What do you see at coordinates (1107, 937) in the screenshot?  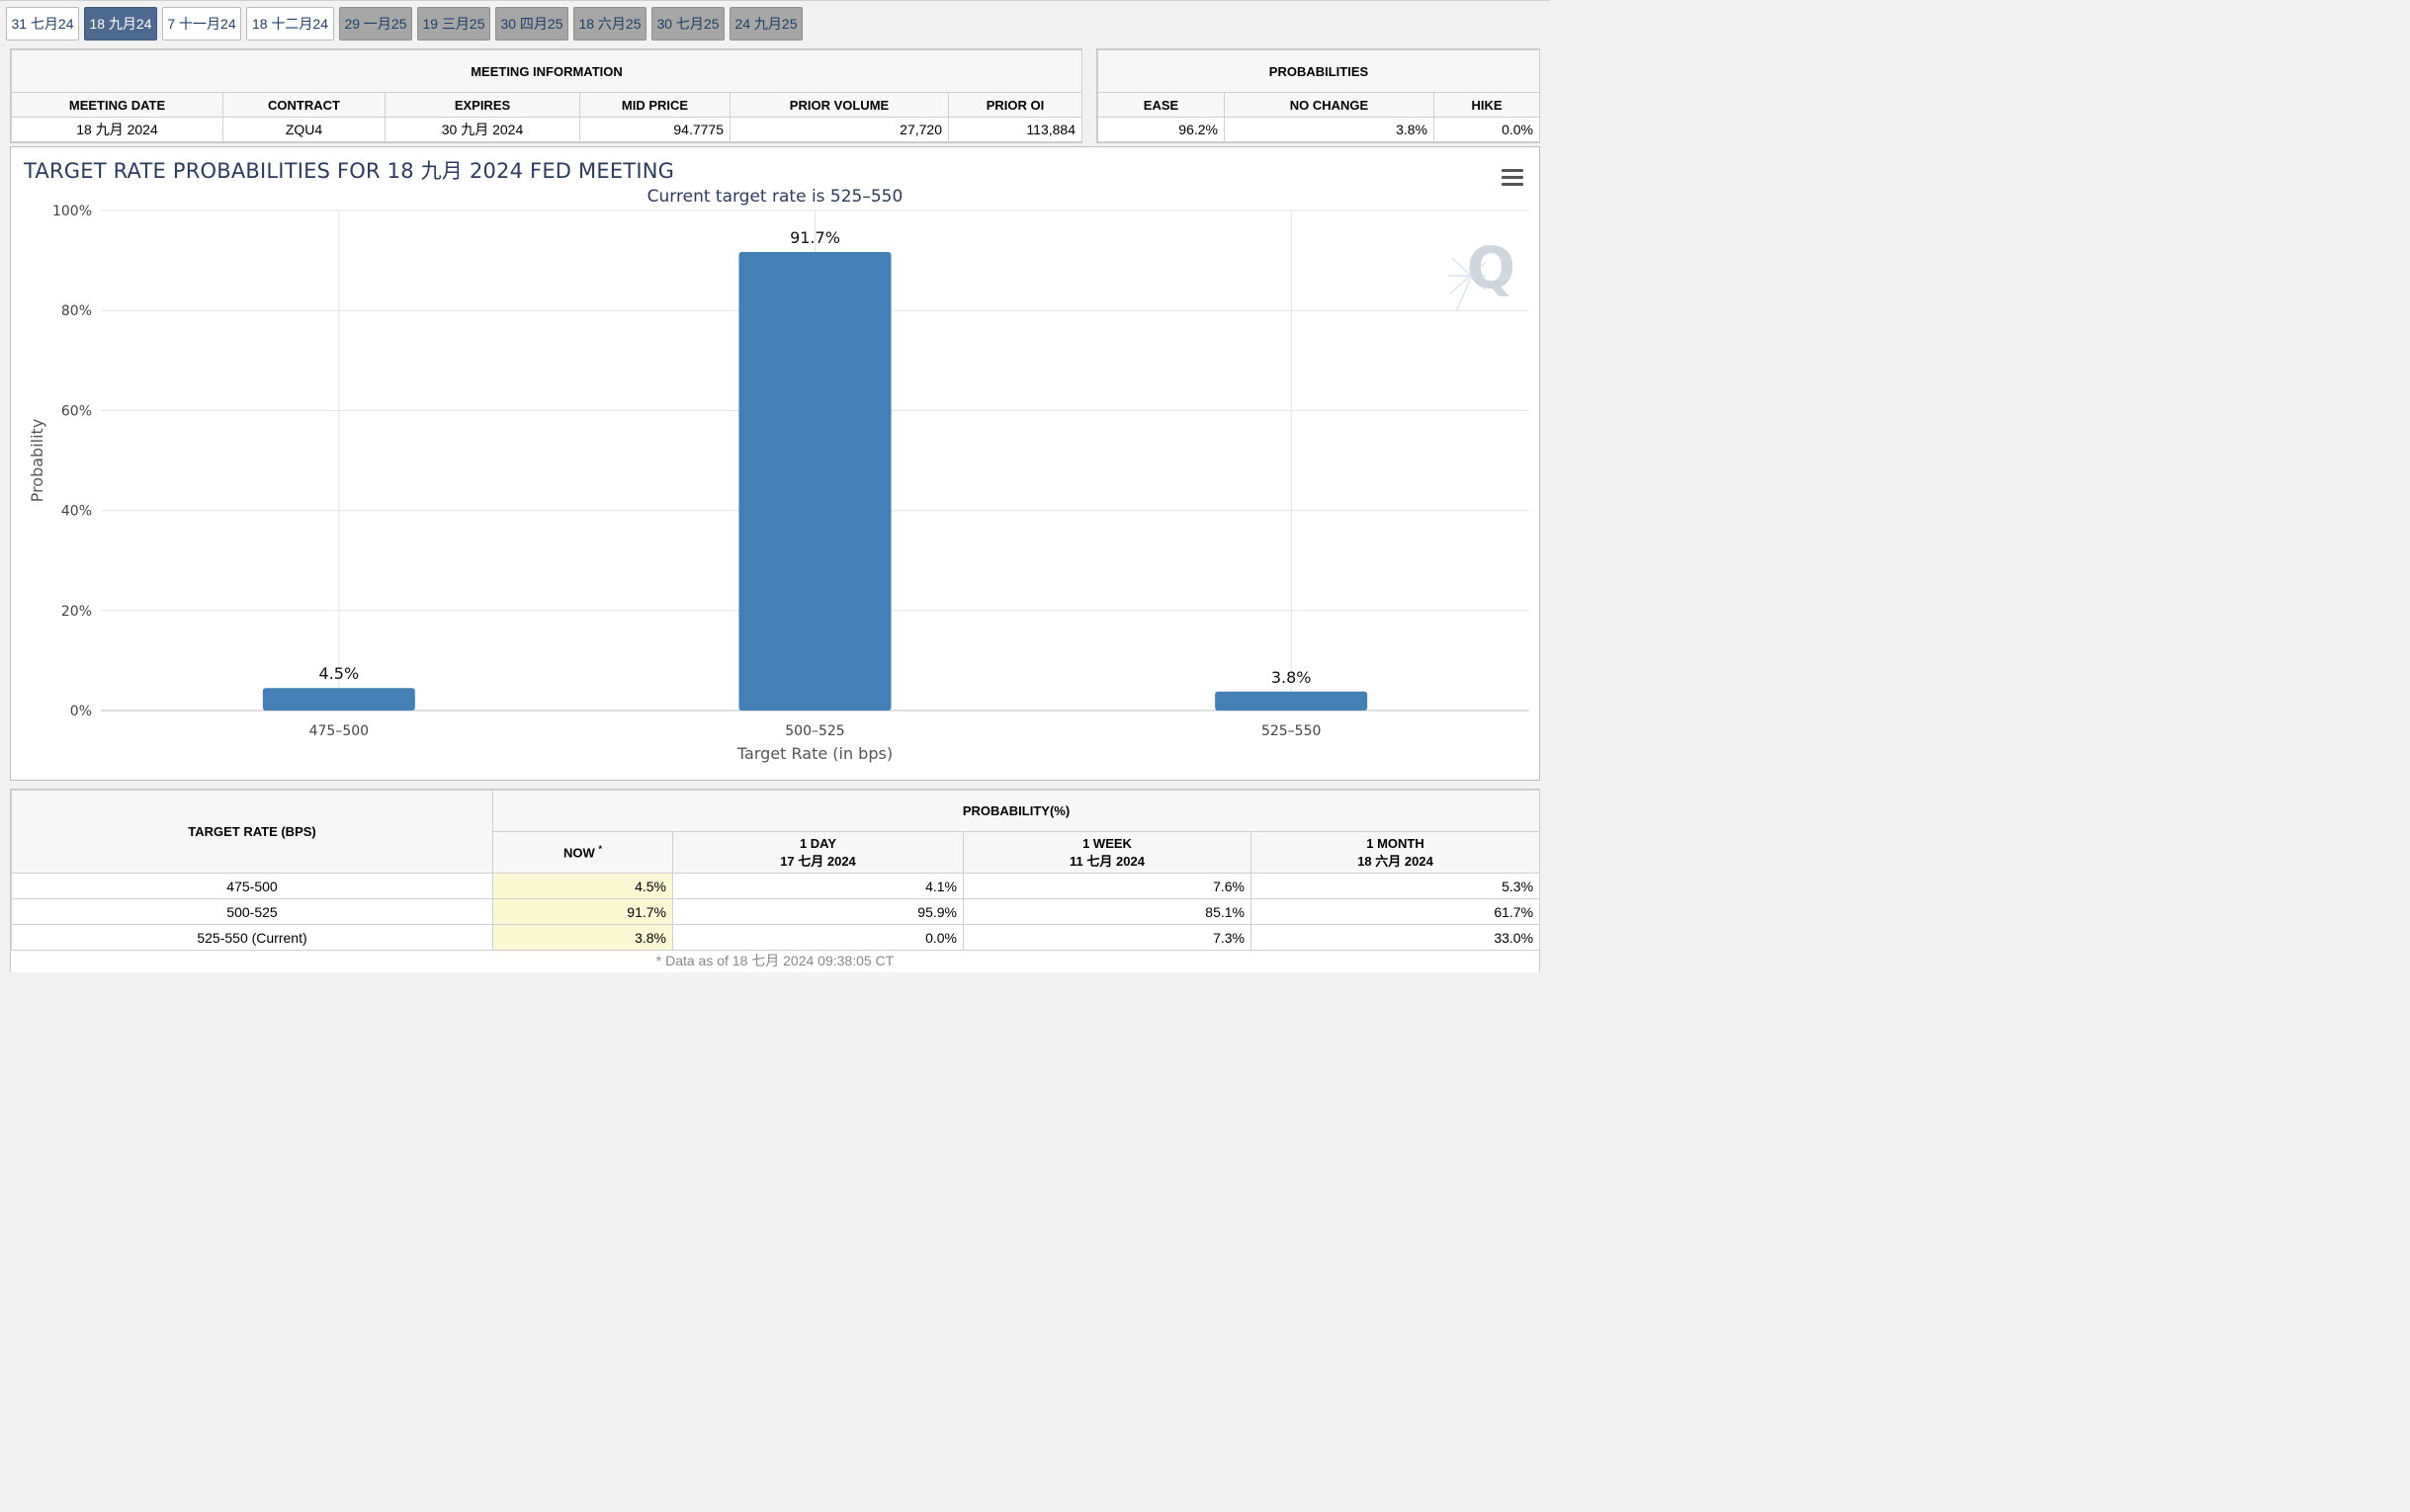 I see `one-week-cell: 7.3%` at bounding box center [1107, 937].